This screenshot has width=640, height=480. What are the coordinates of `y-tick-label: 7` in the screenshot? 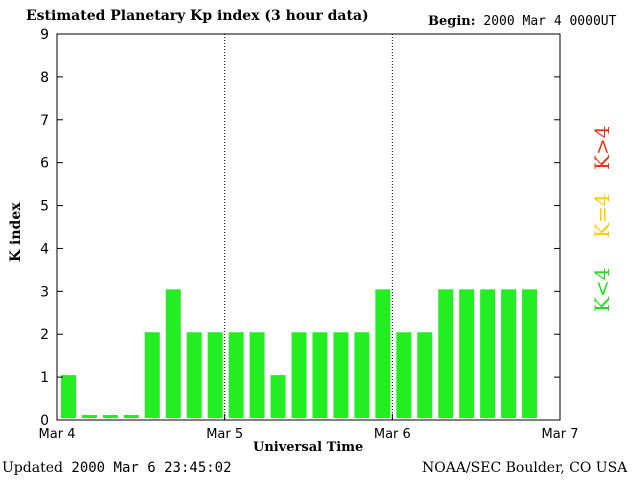 It's located at (44, 121).